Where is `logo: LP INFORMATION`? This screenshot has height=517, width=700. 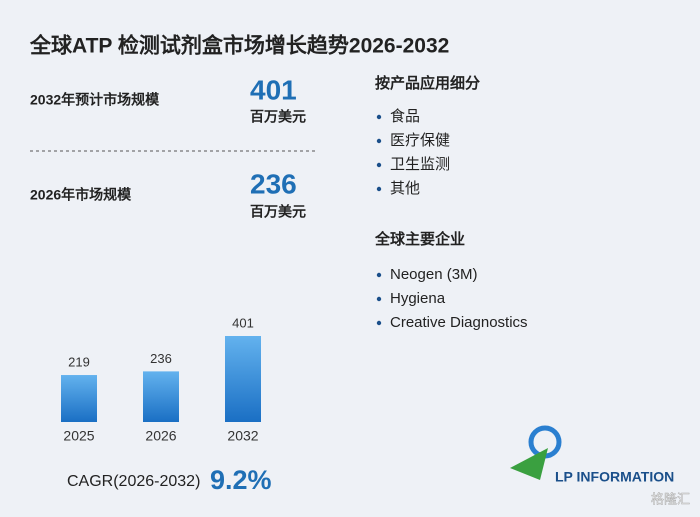 logo: LP INFORMATION is located at coordinates (592, 455).